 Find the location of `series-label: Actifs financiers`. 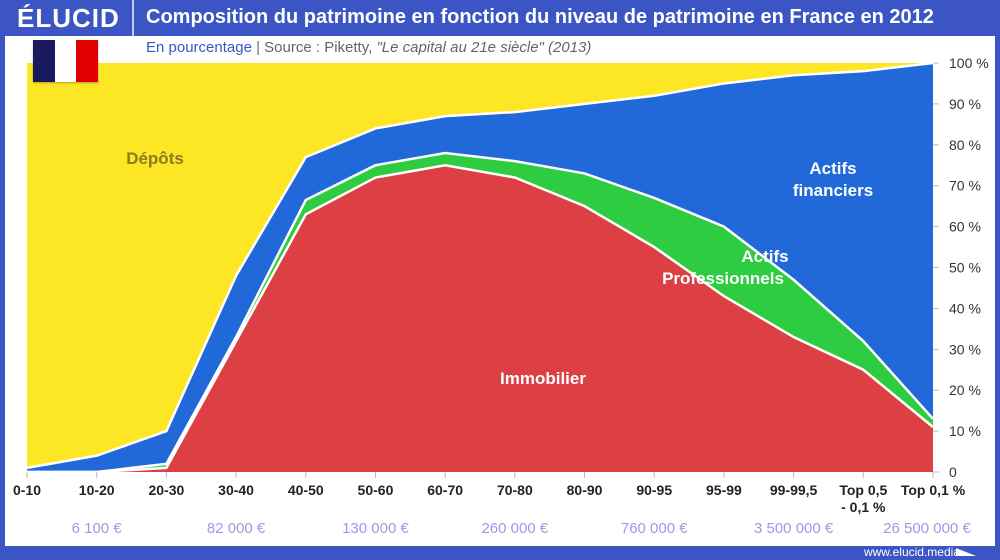

series-label: Actifs financiers is located at coordinates (833, 179).